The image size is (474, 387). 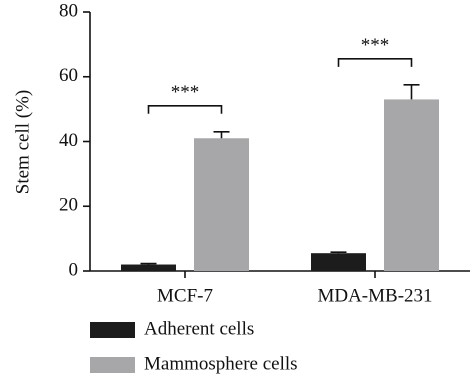 What do you see at coordinates (74, 269) in the screenshot?
I see `y-tick-label: 0` at bounding box center [74, 269].